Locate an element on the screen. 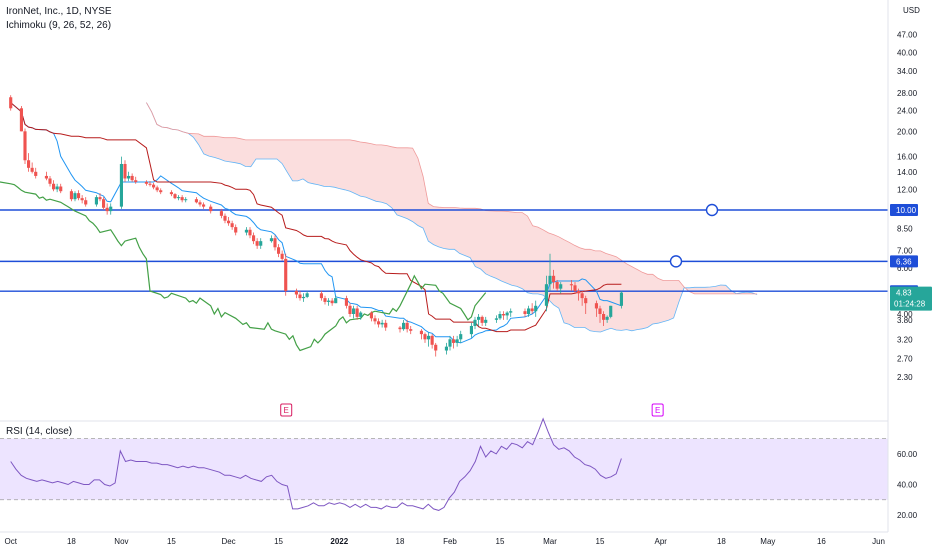 Image resolution: width=932 pixels, height=550 pixels. time-tick-label: 18 is located at coordinates (71, 541).